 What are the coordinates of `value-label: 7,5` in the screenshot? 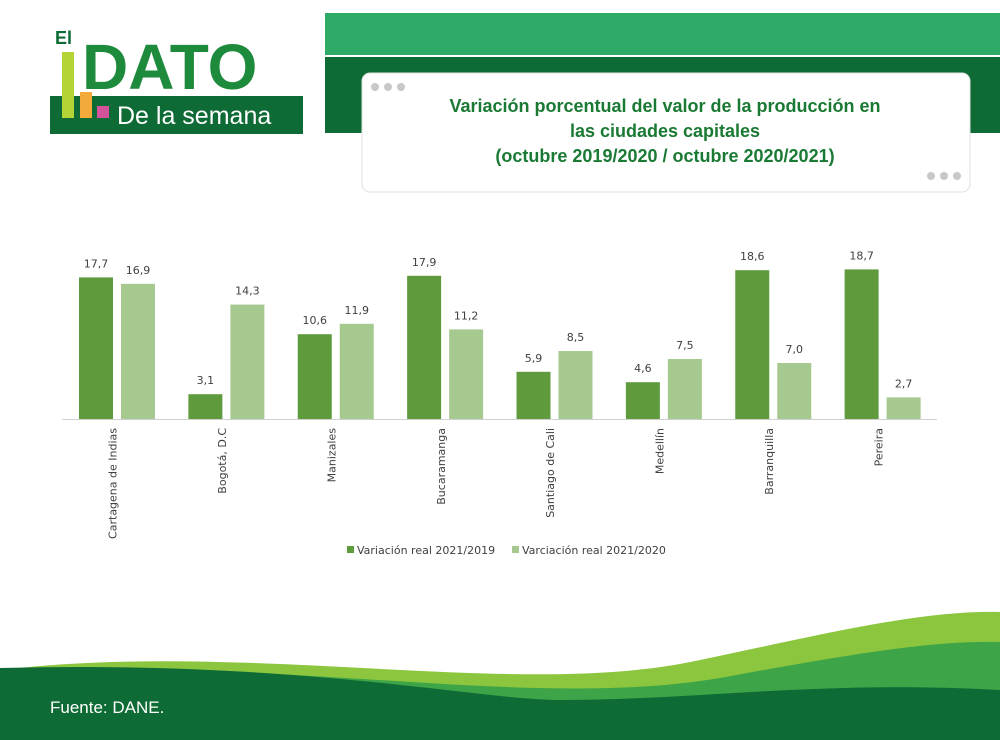 It's located at (685, 345).